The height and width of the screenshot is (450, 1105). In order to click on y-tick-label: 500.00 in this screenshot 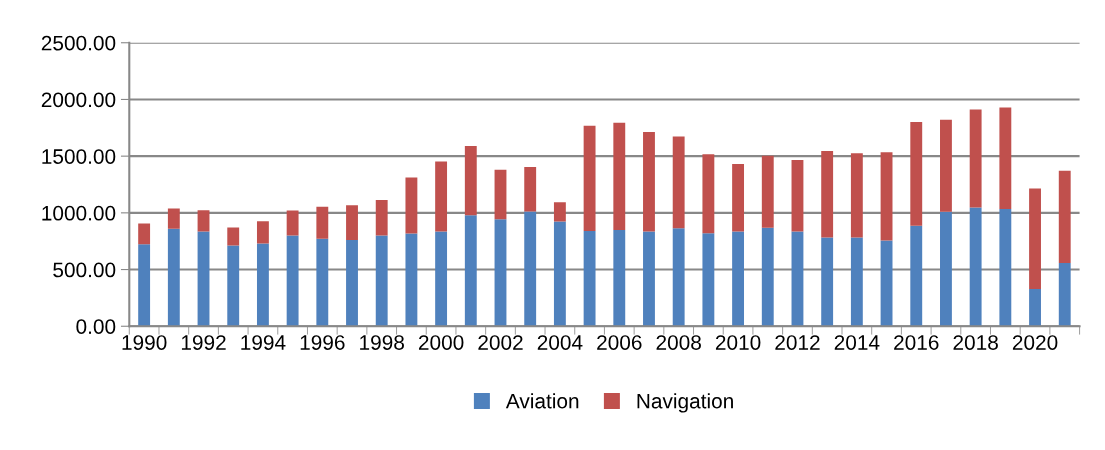, I will do `click(84, 270)`.